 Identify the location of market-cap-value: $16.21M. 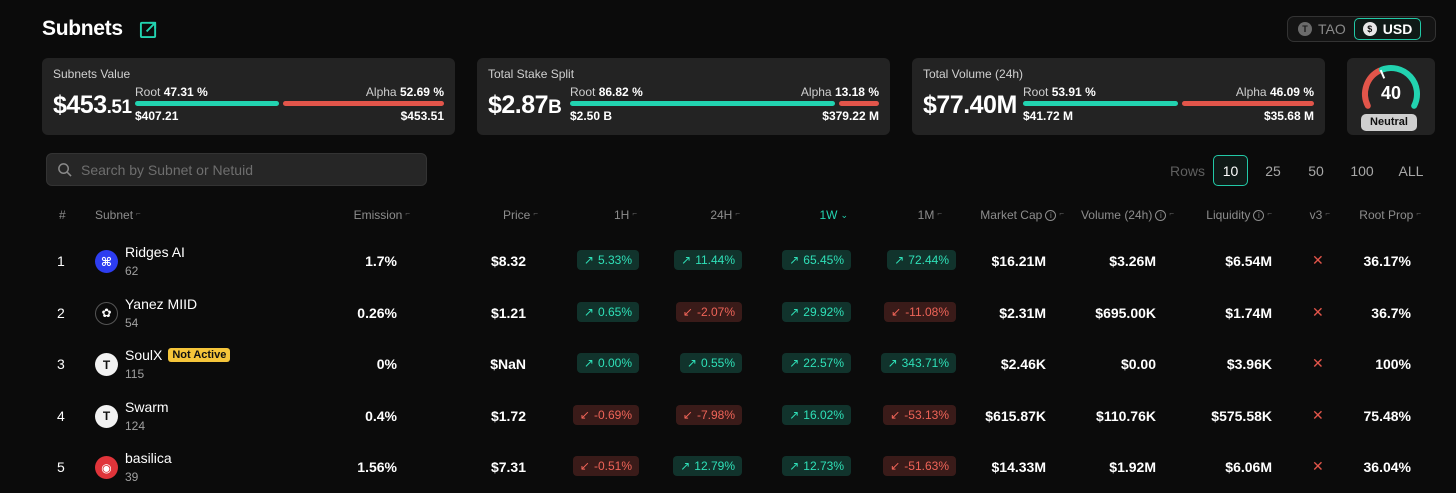
(1018, 261).